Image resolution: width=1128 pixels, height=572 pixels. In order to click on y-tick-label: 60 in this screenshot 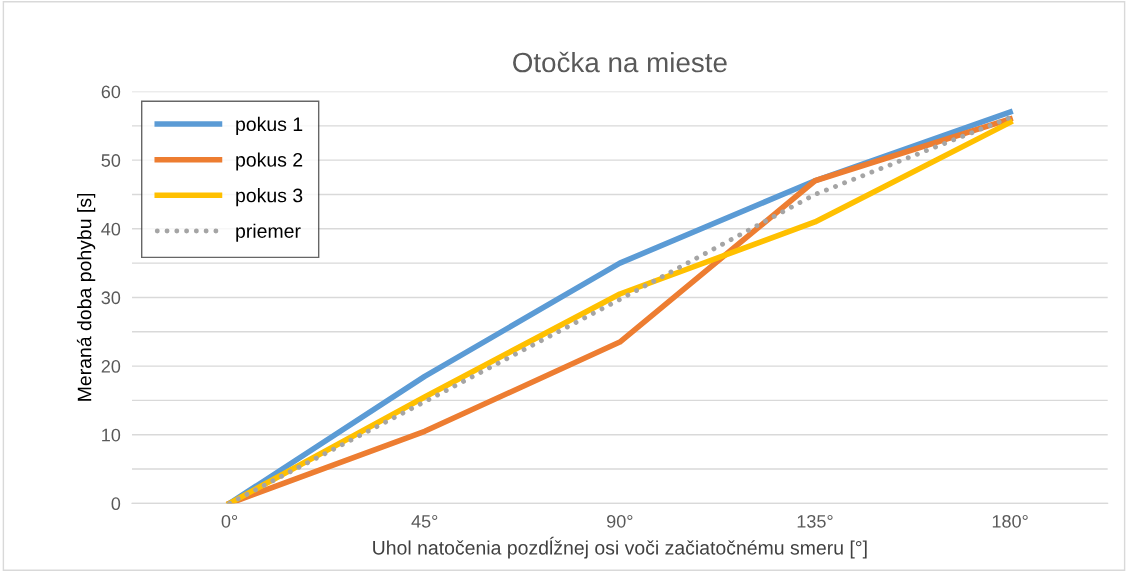, I will do `click(111, 92)`.